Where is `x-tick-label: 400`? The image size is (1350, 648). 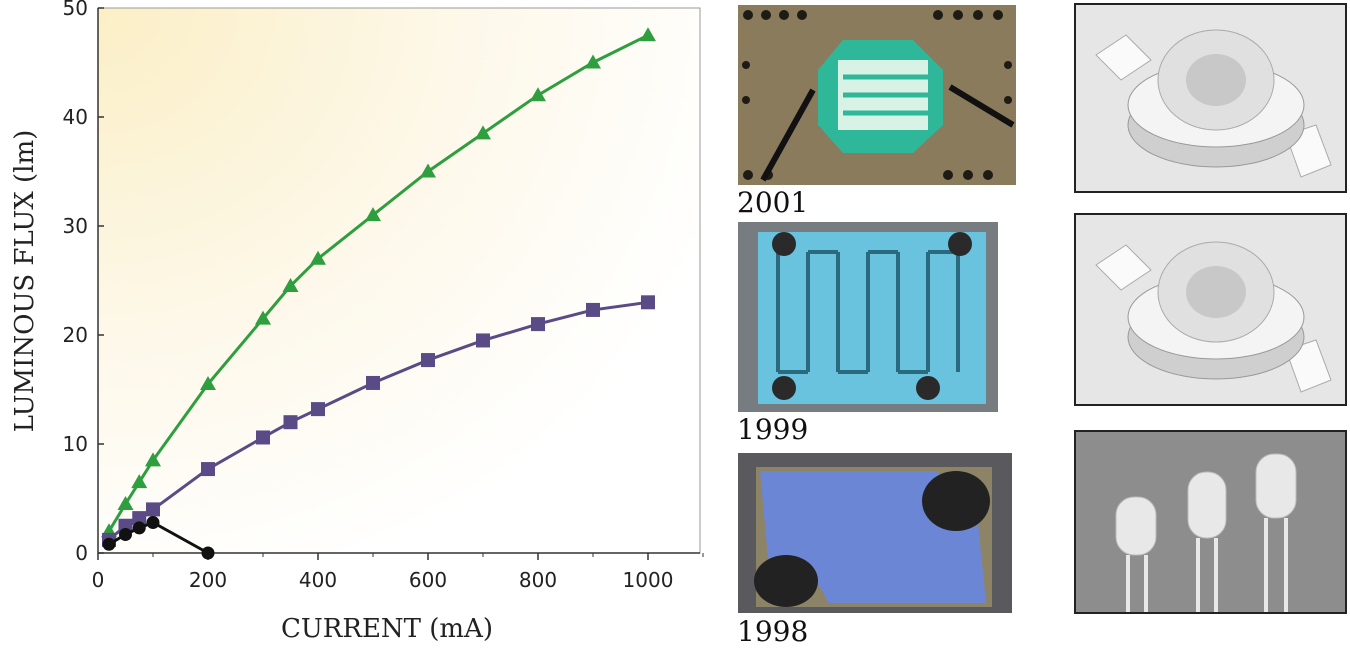 x-tick-label: 400 is located at coordinates (318, 580).